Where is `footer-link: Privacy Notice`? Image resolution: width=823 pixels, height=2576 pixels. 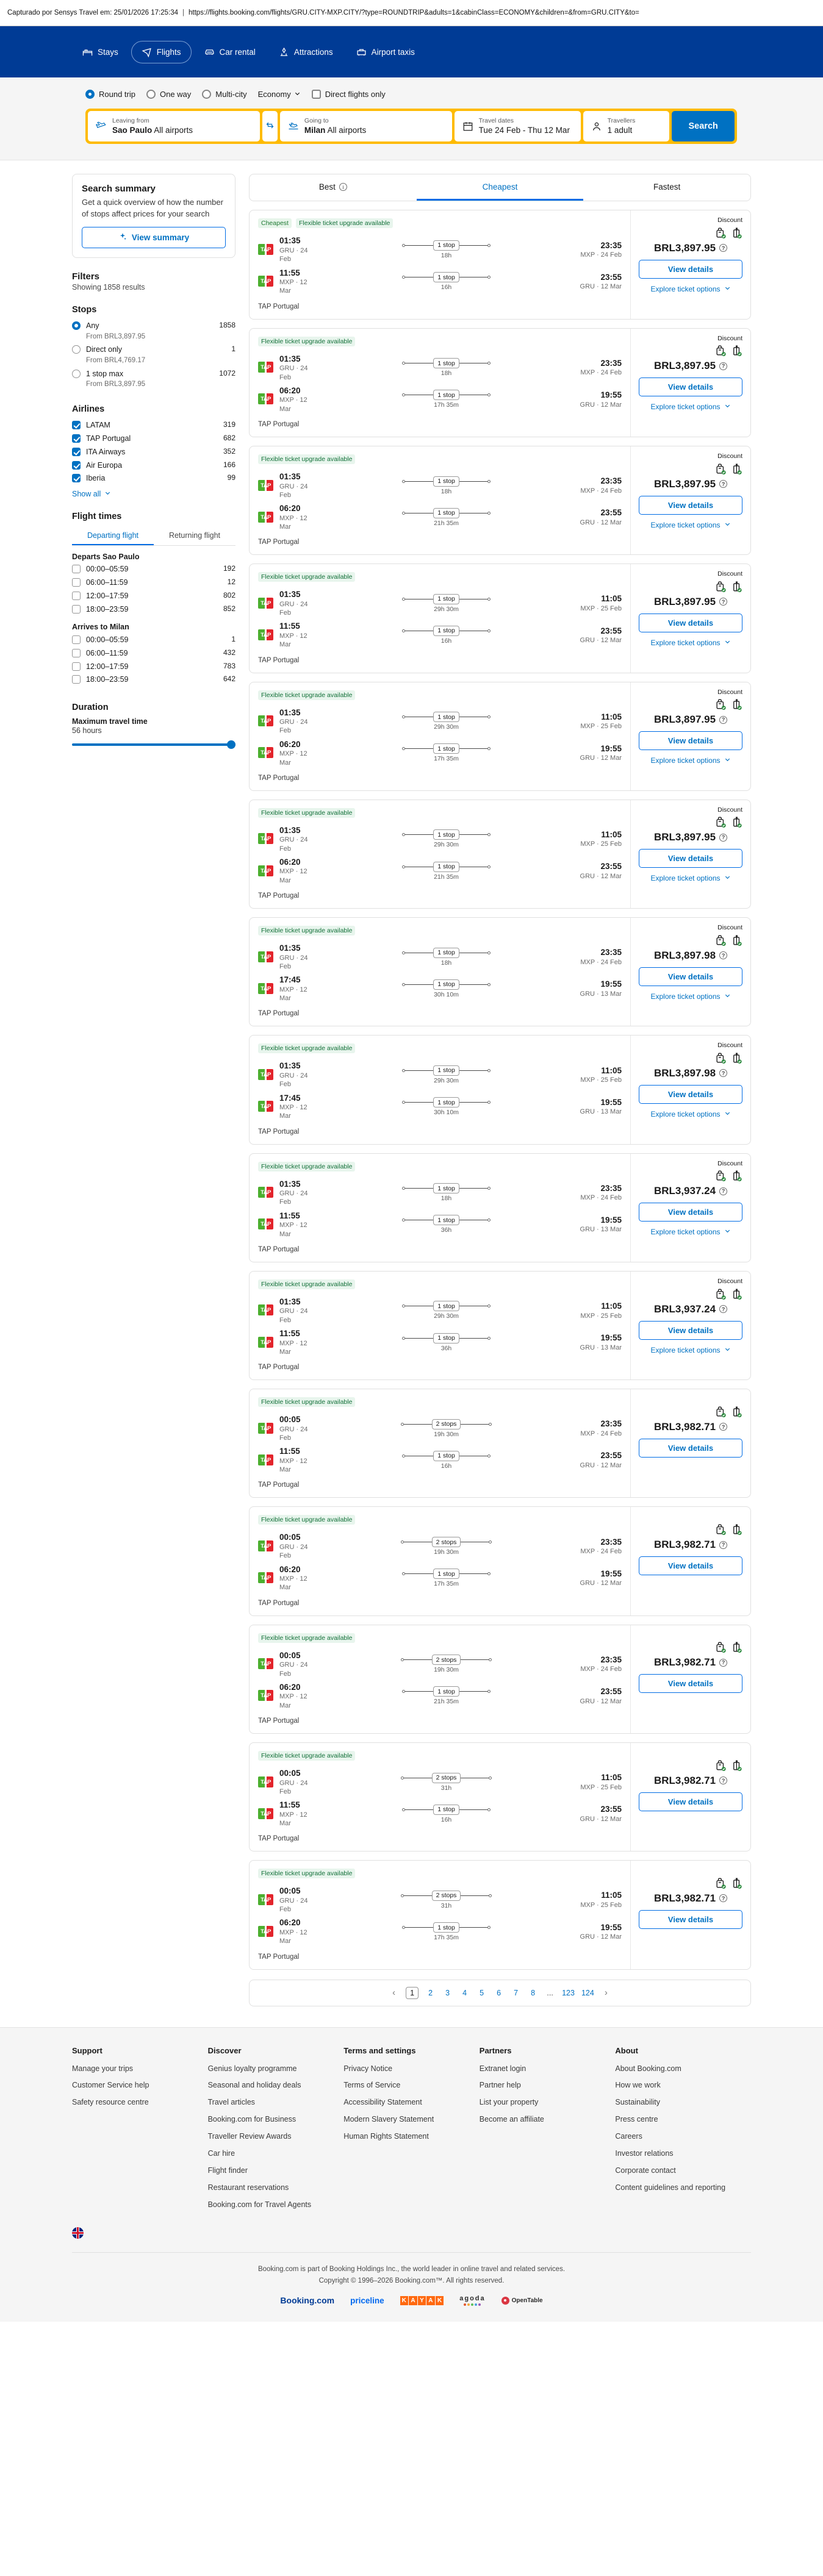
footer-link: Privacy Notice is located at coordinates (368, 2068).